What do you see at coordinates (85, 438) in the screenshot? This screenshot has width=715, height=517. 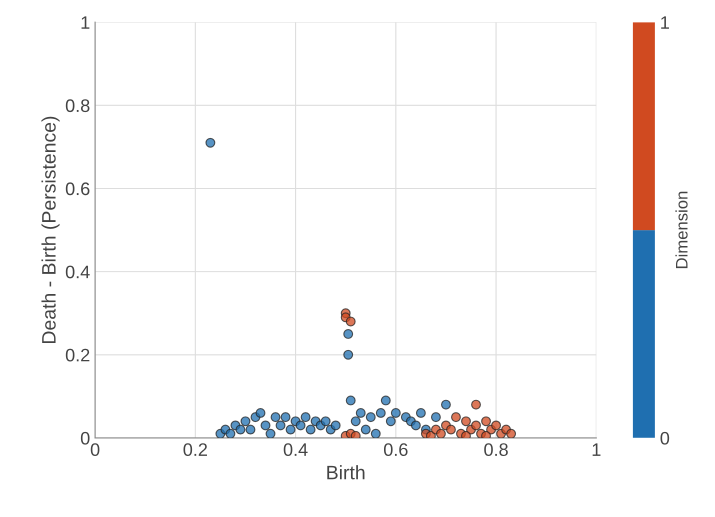 I see `y-tick-label: 0` at bounding box center [85, 438].